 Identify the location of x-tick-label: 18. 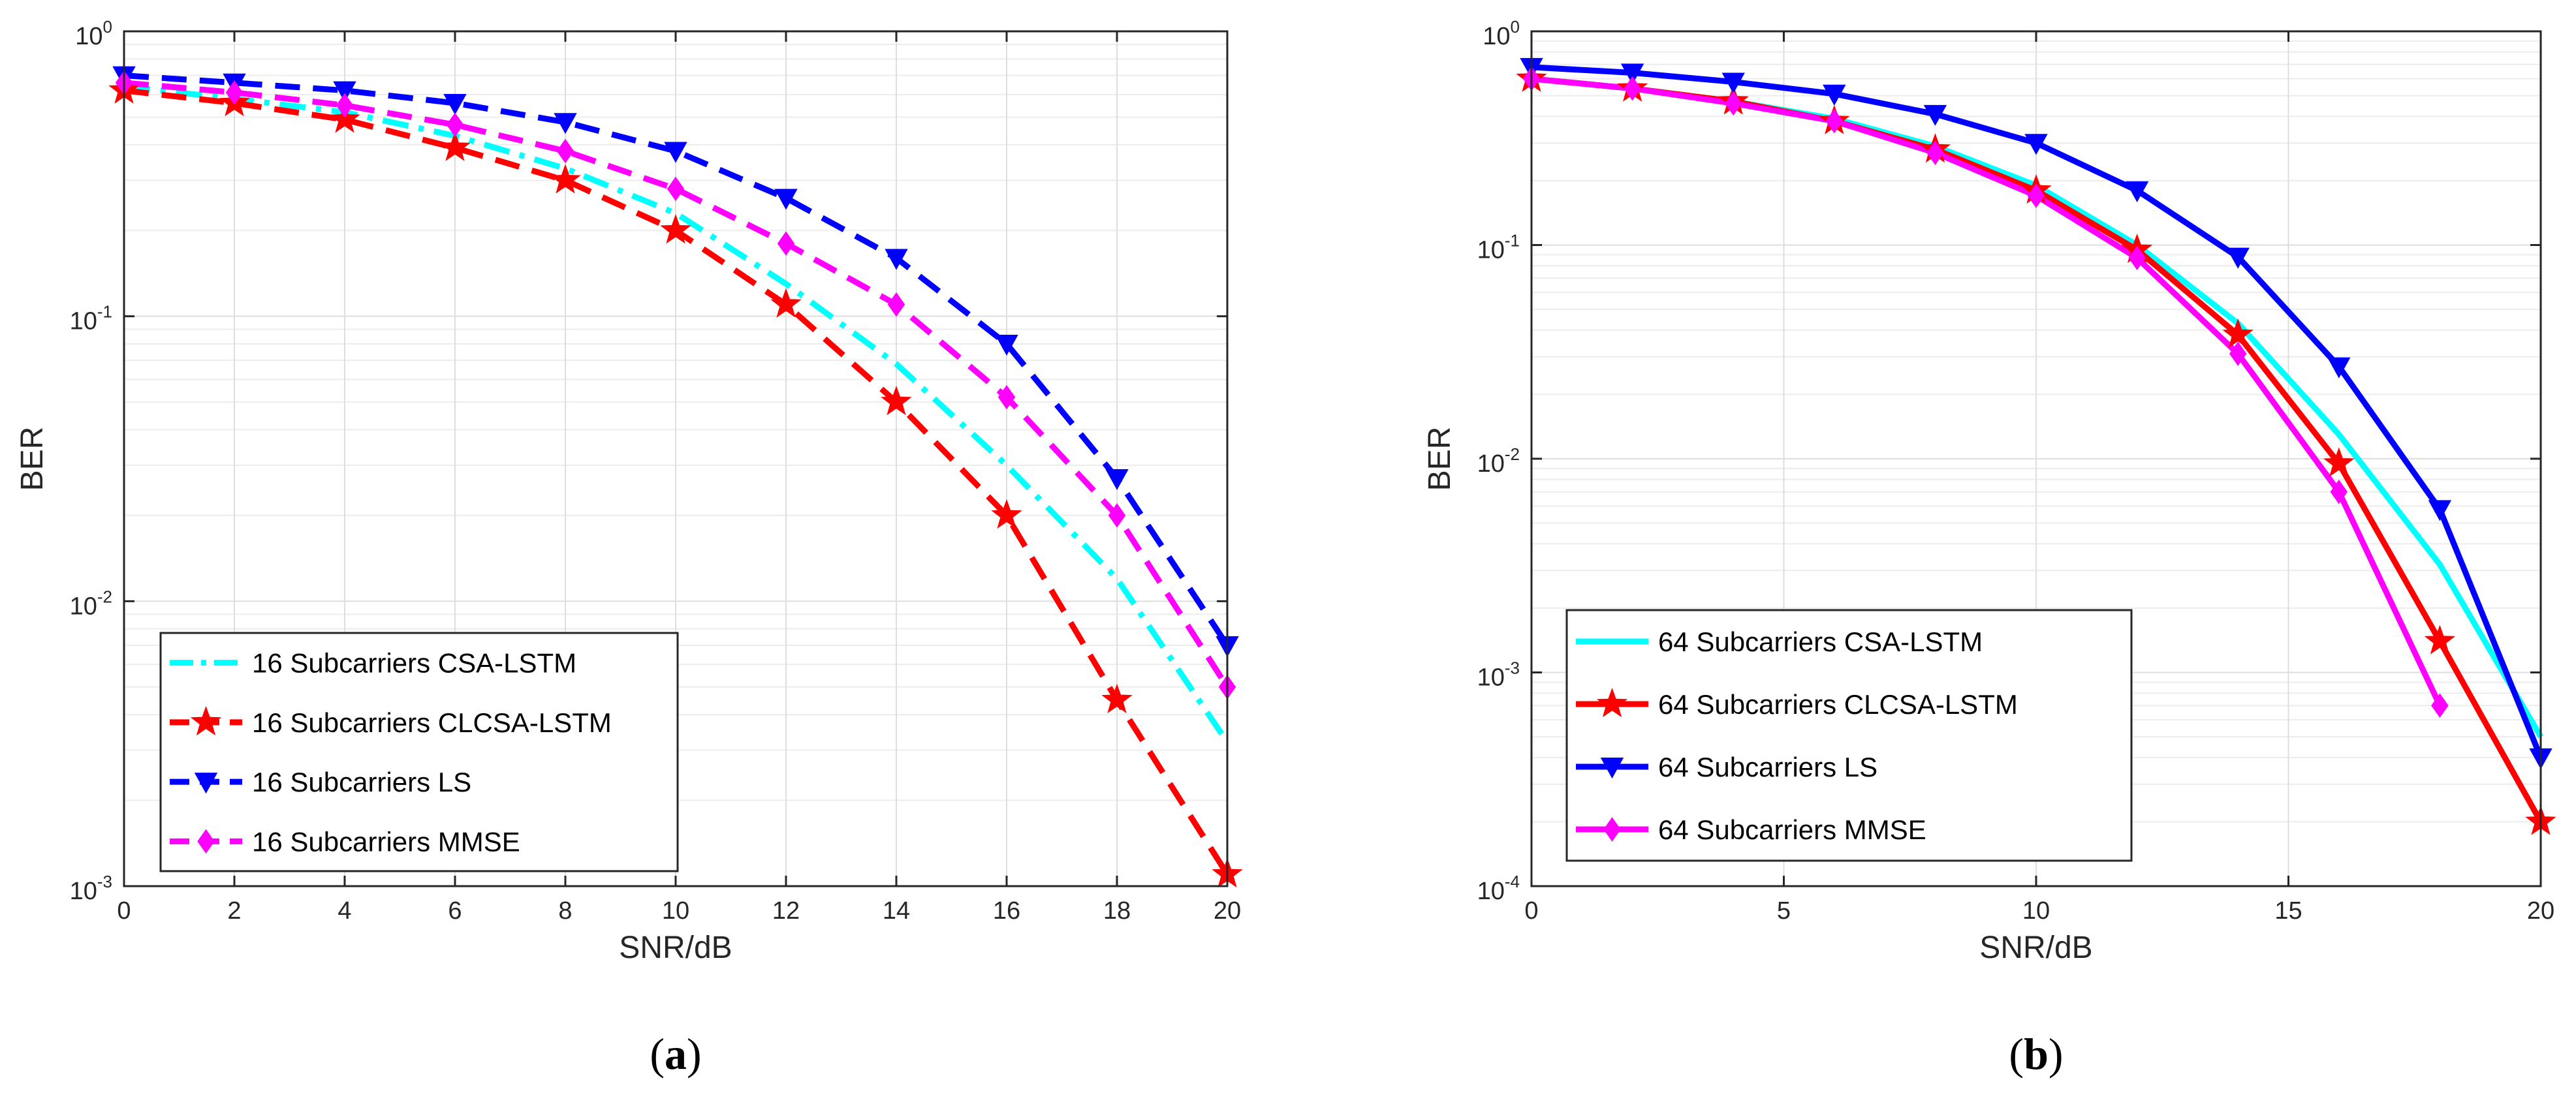
(1117, 911).